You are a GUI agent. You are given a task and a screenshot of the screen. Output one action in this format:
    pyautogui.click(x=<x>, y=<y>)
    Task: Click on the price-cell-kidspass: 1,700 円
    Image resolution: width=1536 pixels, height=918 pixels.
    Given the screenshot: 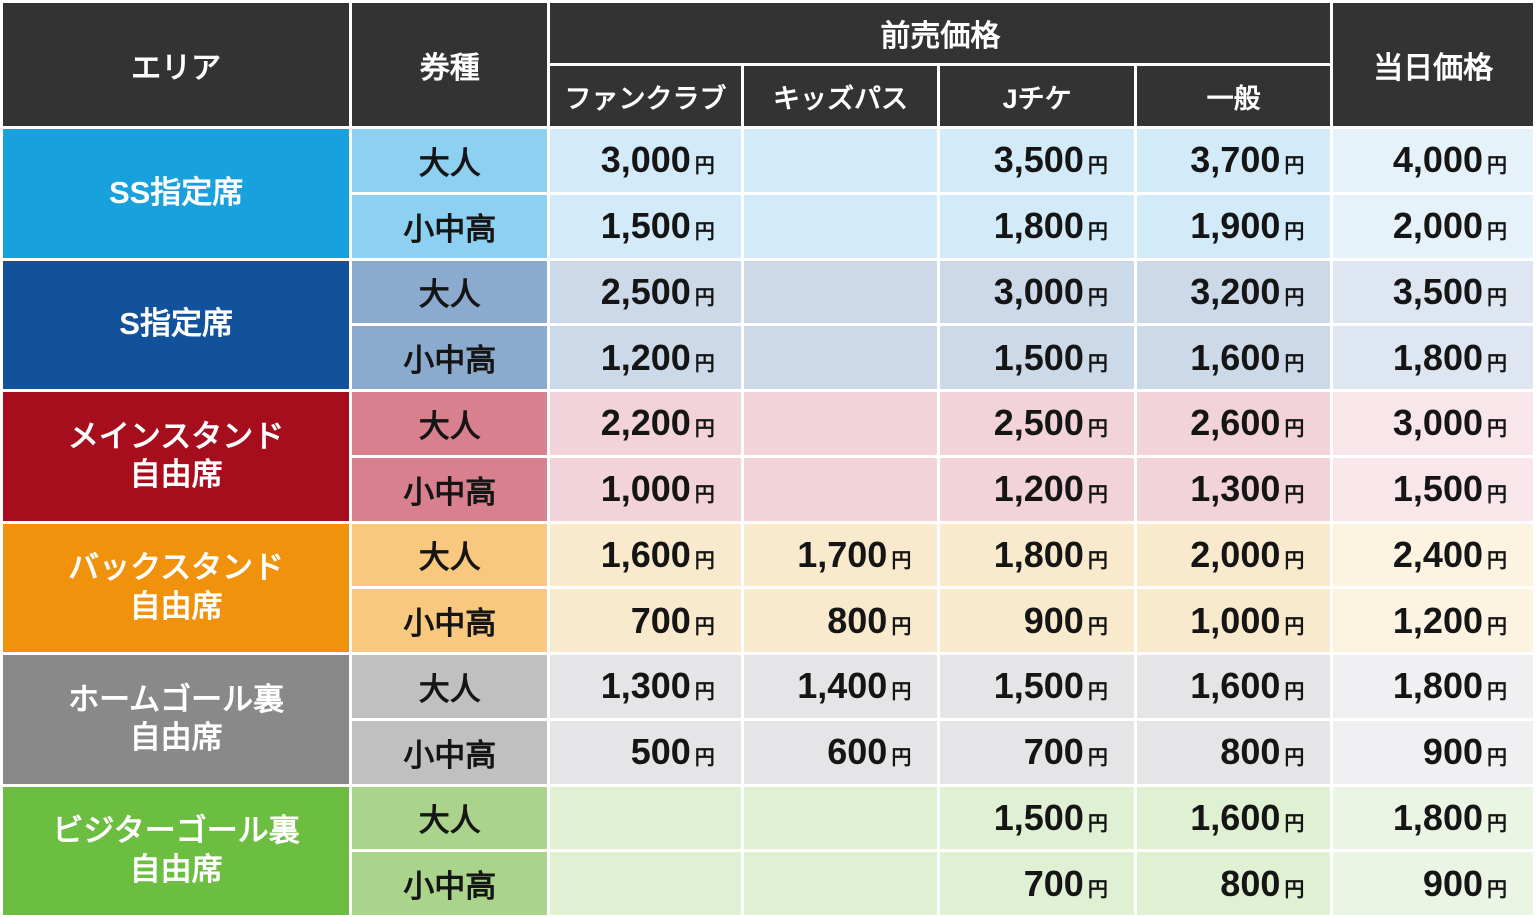 What is the action you would take?
    pyautogui.click(x=840, y=555)
    